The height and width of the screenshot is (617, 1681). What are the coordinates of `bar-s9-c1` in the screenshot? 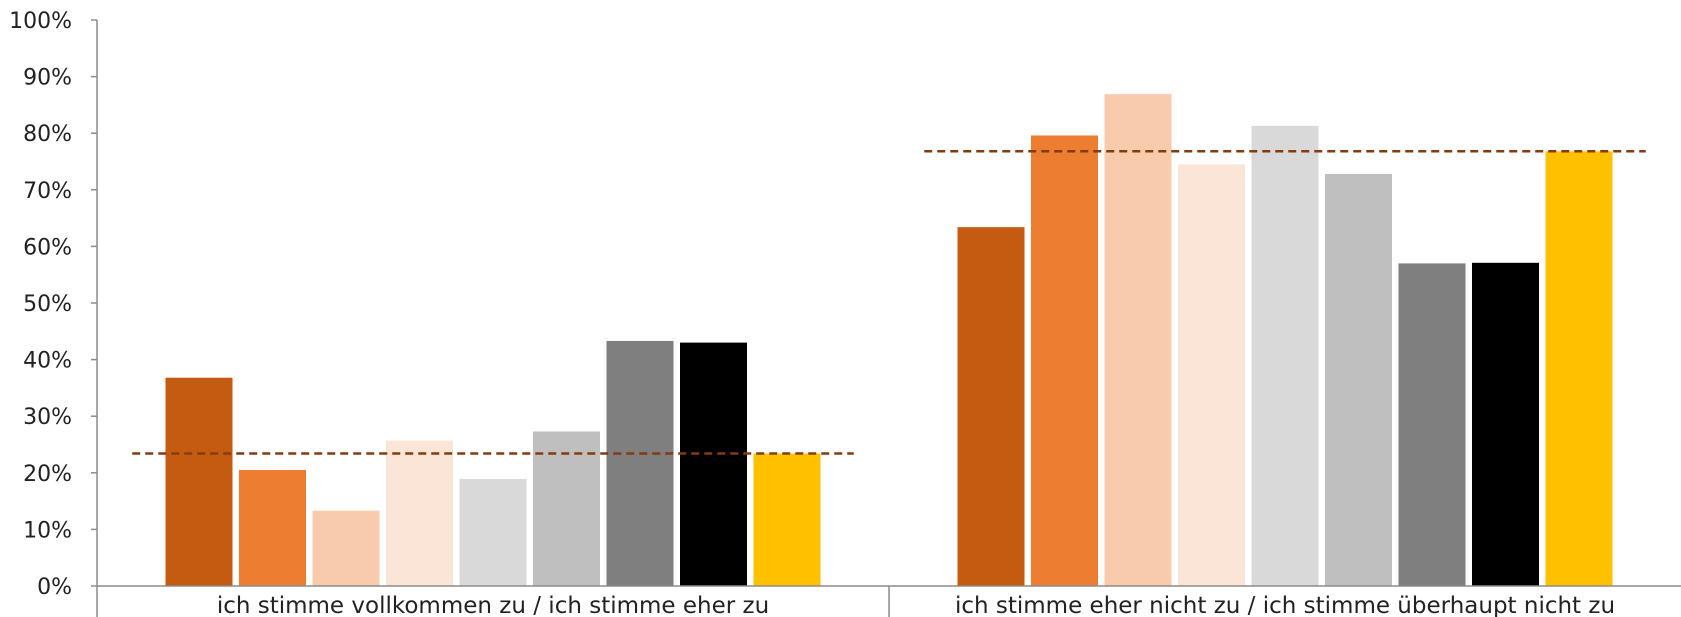 It's located at (787, 519).